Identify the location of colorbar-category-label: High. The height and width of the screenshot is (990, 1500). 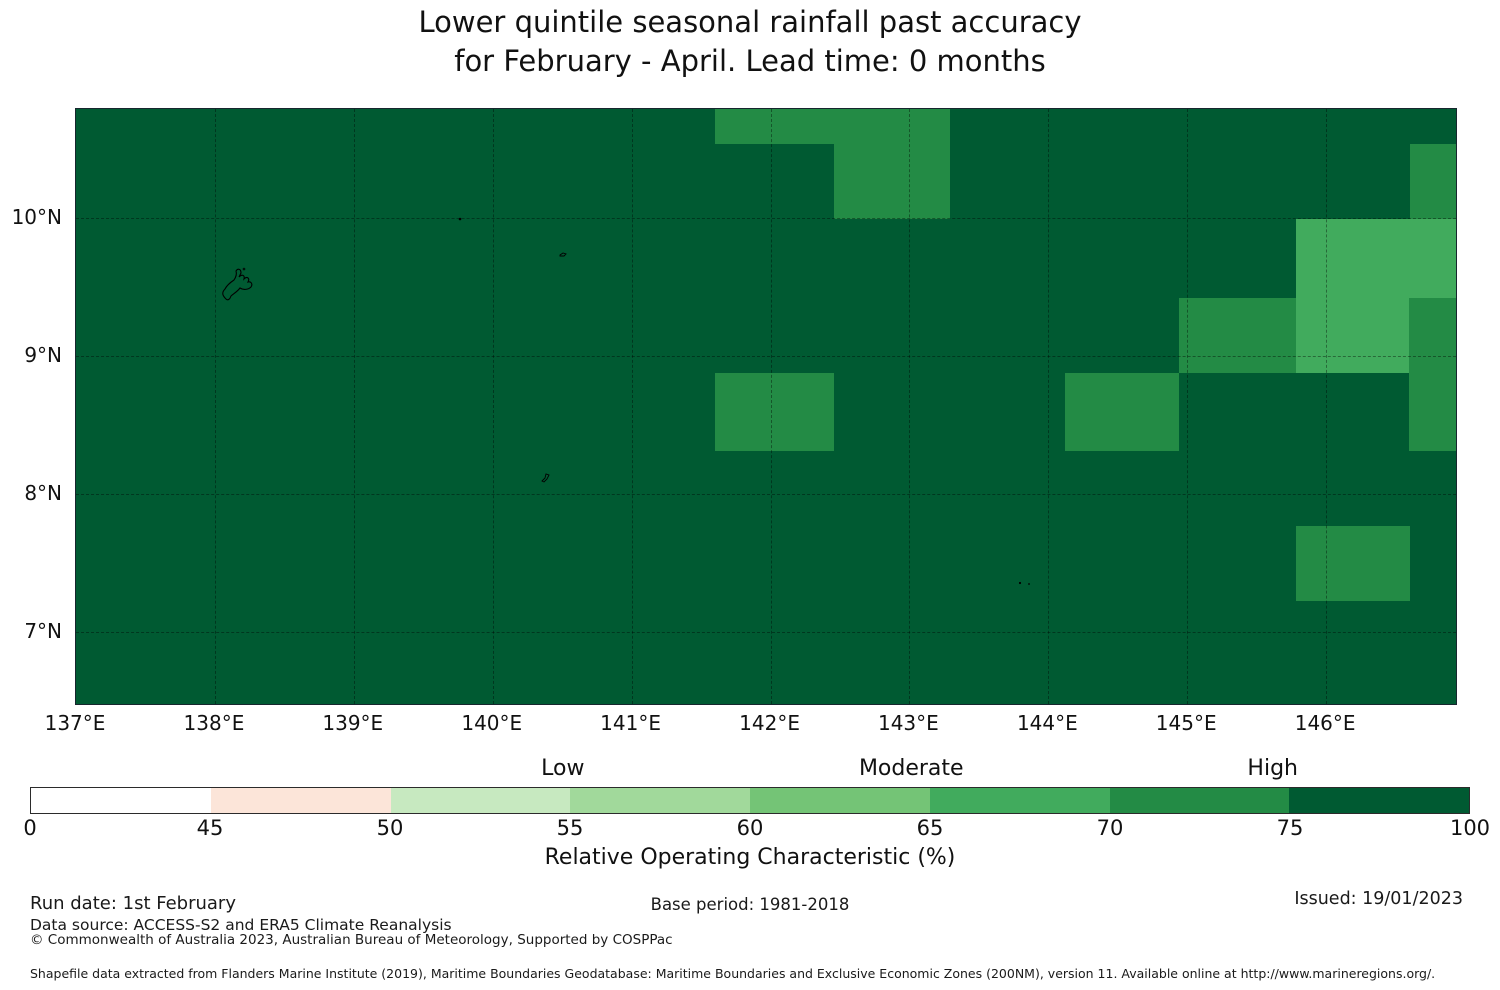
(1273, 768).